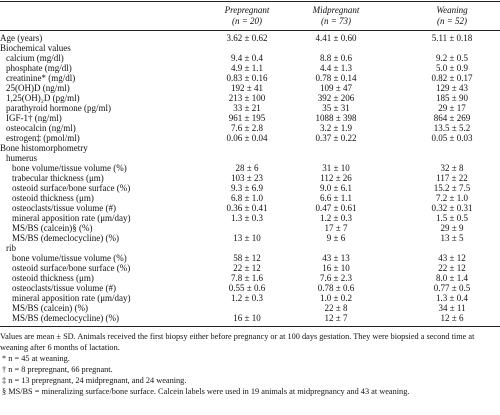 The height and width of the screenshot is (415, 500). Describe the element at coordinates (452, 98) in the screenshot. I see `cell: 185 ± 90` at that location.